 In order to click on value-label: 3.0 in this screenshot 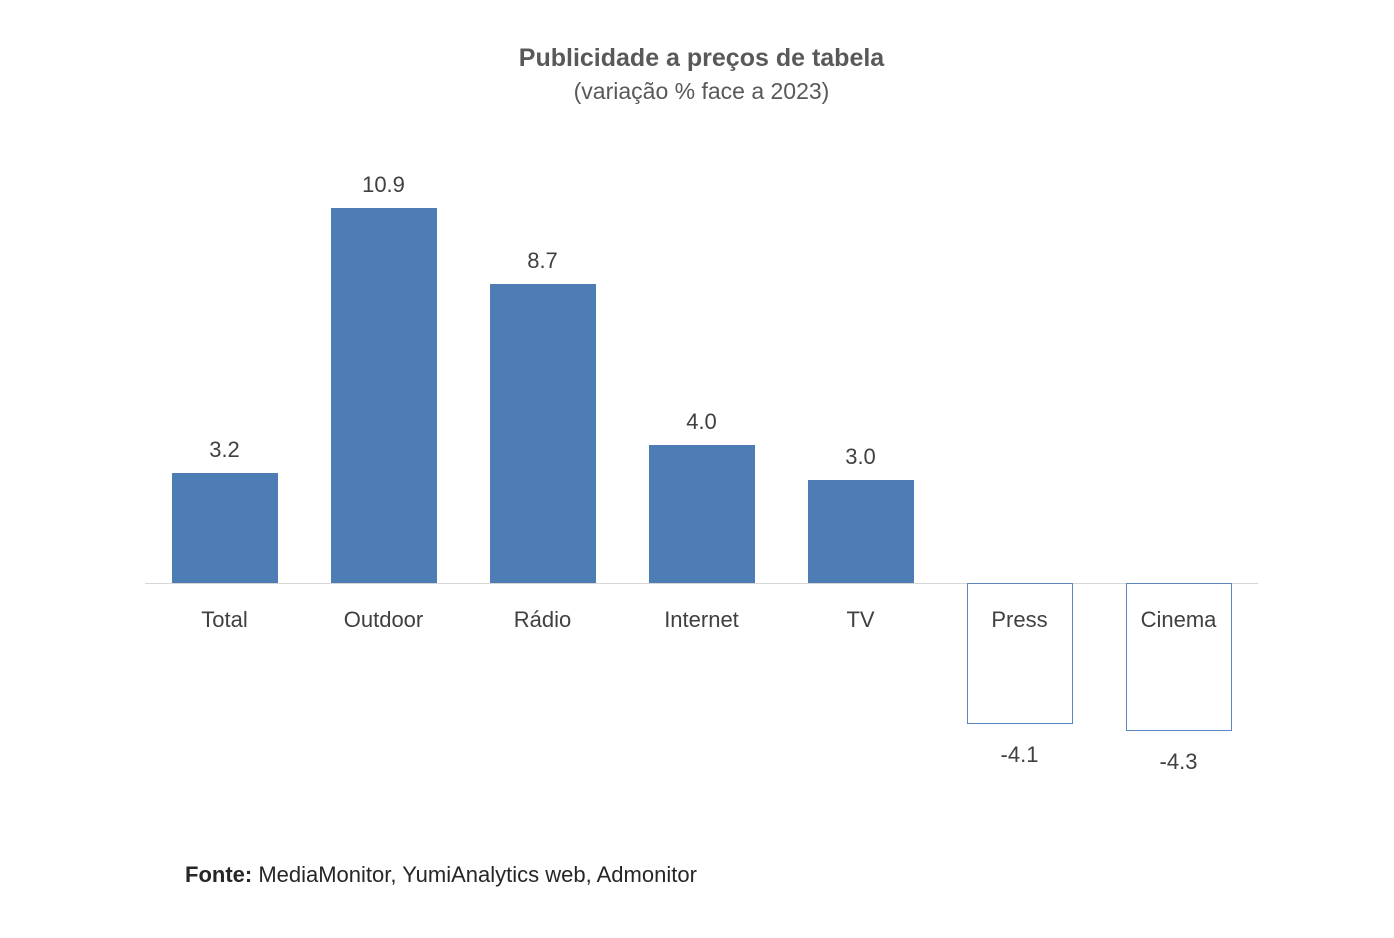, I will do `click(860, 456)`.